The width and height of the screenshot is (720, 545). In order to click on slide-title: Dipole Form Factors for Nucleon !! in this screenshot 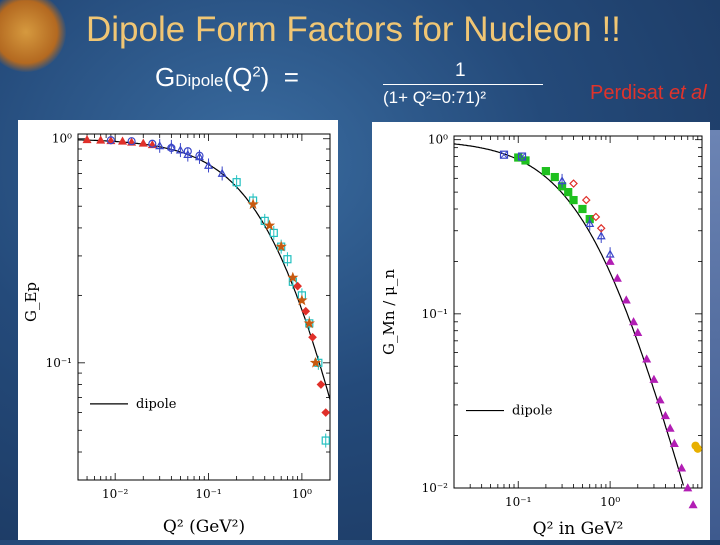, I will do `click(353, 29)`.